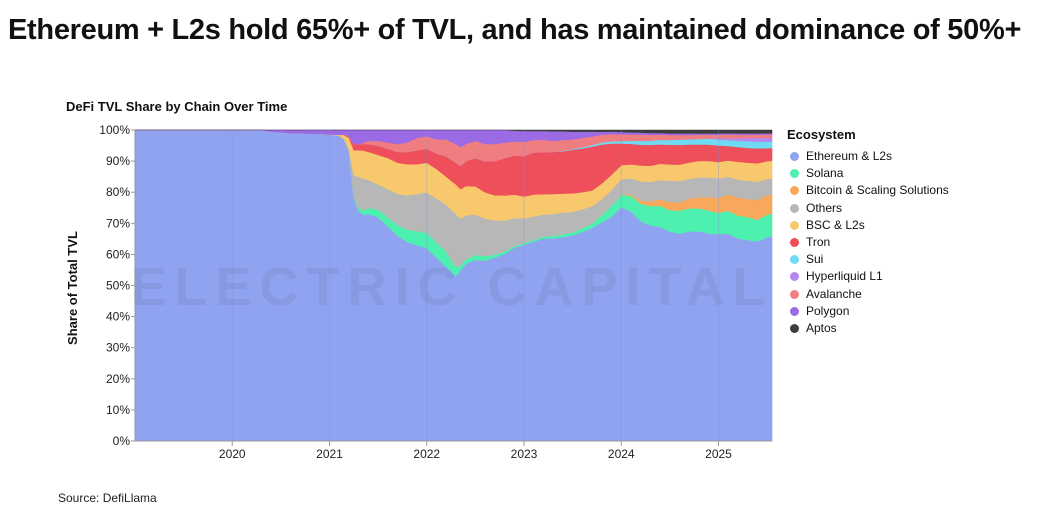 The height and width of the screenshot is (524, 1052). What do you see at coordinates (844, 276) in the screenshot?
I see `legend-label: Hyperliquid L1` at bounding box center [844, 276].